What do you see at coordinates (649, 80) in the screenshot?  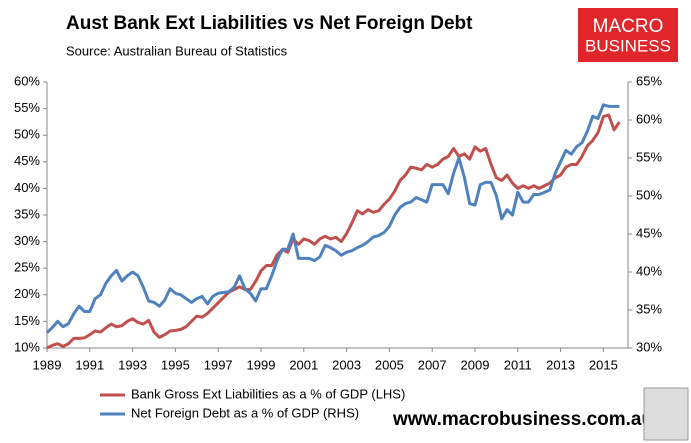 I see `y2-tick-label: 65%` at bounding box center [649, 80].